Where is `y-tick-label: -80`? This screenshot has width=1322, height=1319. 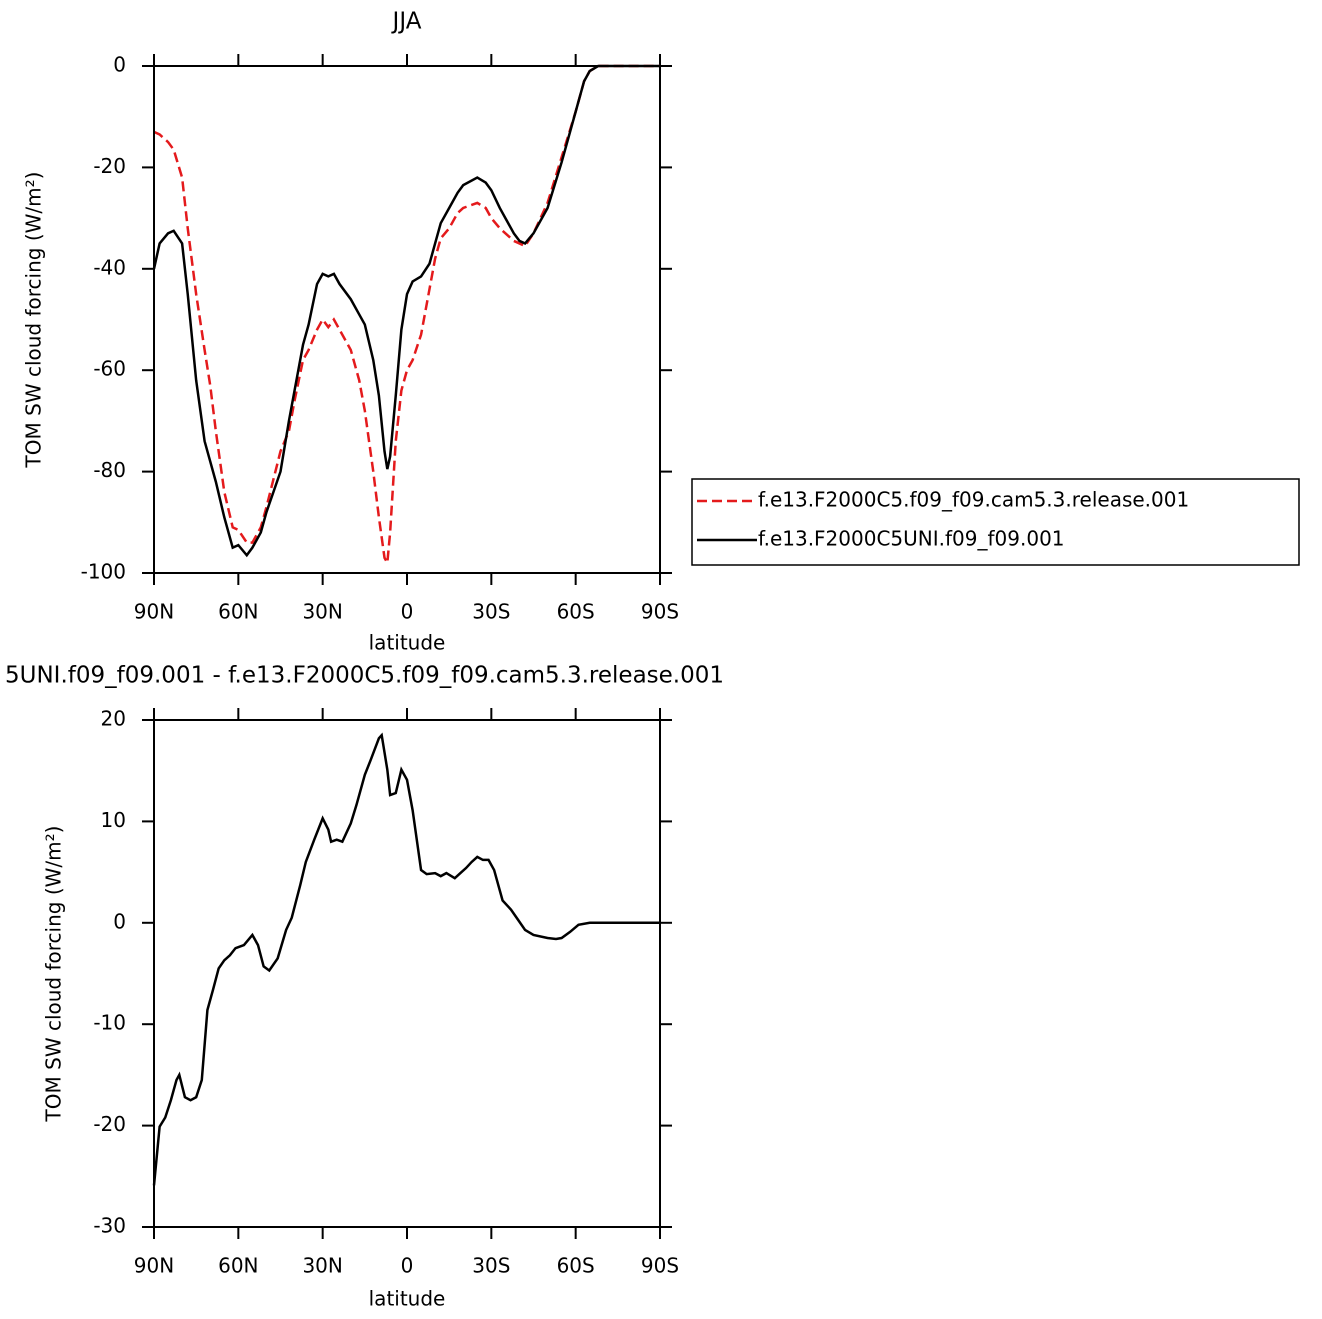
y-tick-label: -80 is located at coordinates (109, 470).